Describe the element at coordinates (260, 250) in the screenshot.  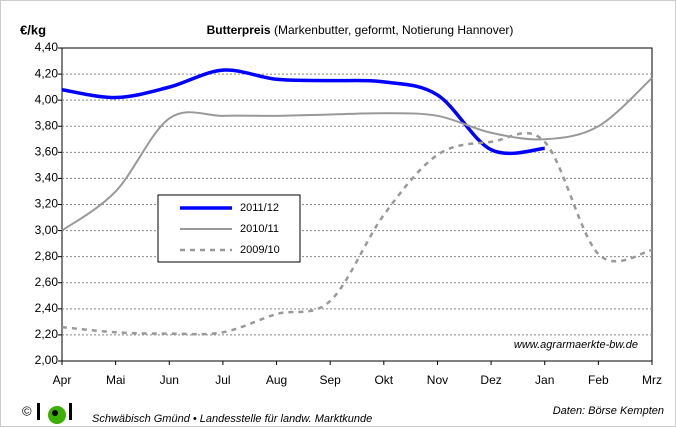
I see `legend-label: 2009/10` at that location.